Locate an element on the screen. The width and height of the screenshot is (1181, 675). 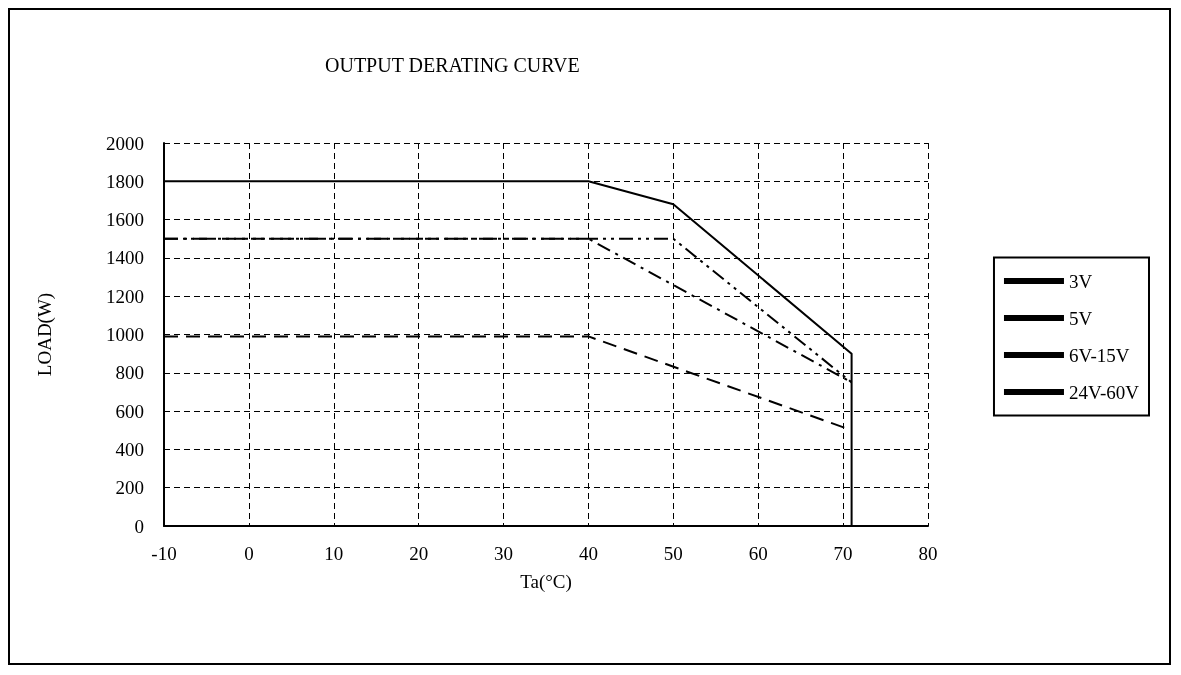
x-tick-label: 30 is located at coordinates (504, 553).